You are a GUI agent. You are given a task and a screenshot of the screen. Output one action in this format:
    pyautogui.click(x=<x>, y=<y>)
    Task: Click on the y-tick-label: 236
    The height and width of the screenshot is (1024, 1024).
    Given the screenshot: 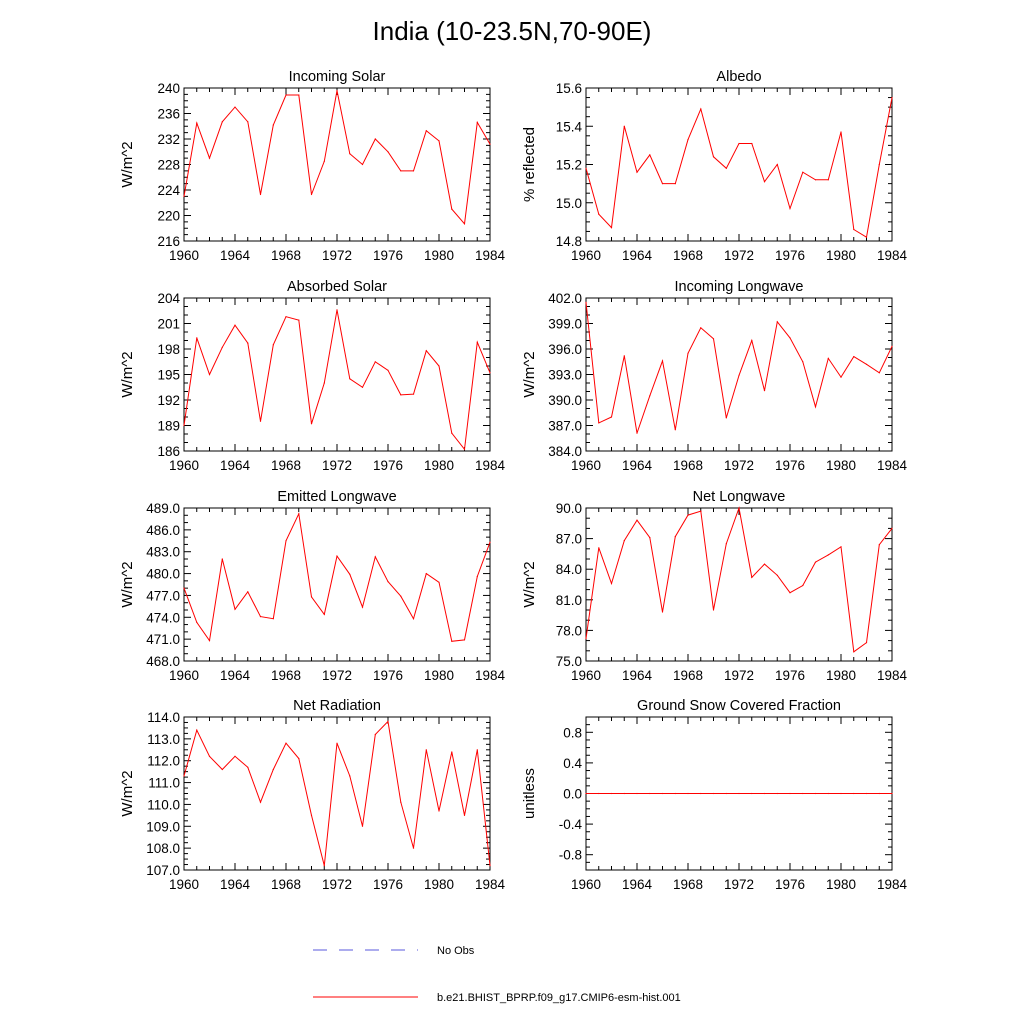 What is the action you would take?
    pyautogui.click(x=168, y=114)
    